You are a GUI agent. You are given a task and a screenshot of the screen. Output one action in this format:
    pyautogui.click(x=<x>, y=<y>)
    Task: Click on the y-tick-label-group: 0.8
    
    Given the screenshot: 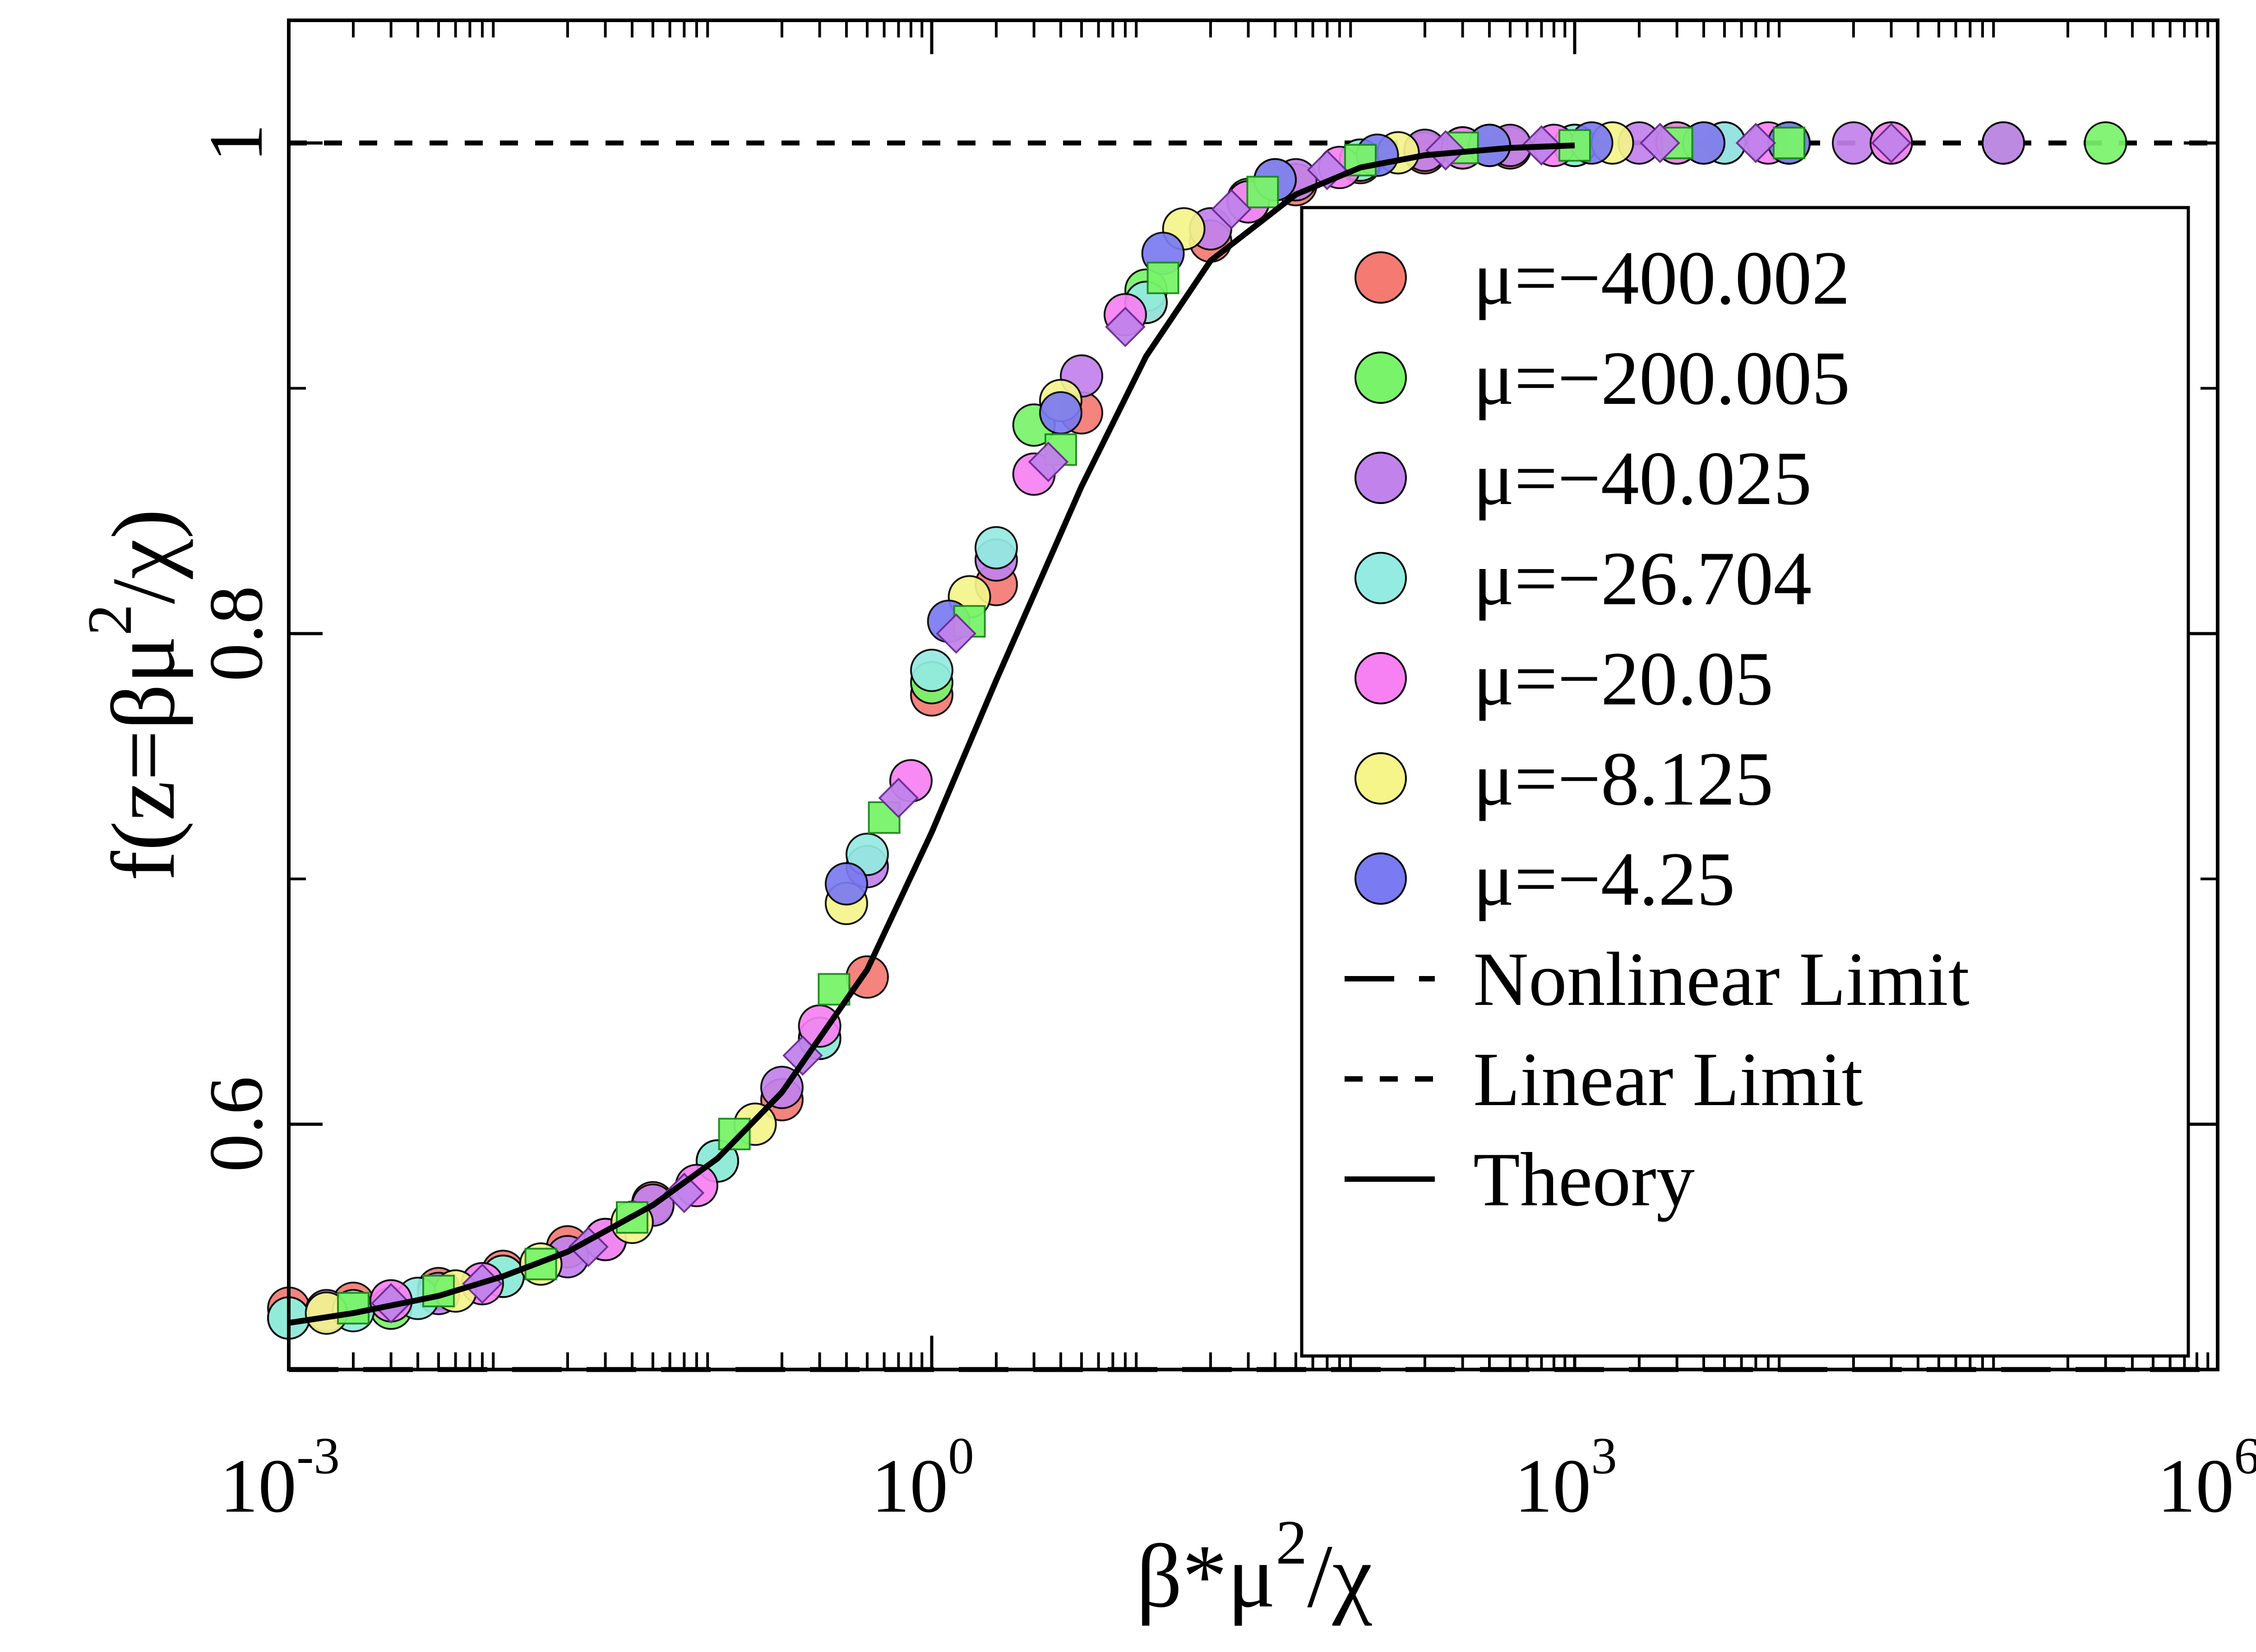 What is the action you would take?
    pyautogui.click(x=236, y=634)
    